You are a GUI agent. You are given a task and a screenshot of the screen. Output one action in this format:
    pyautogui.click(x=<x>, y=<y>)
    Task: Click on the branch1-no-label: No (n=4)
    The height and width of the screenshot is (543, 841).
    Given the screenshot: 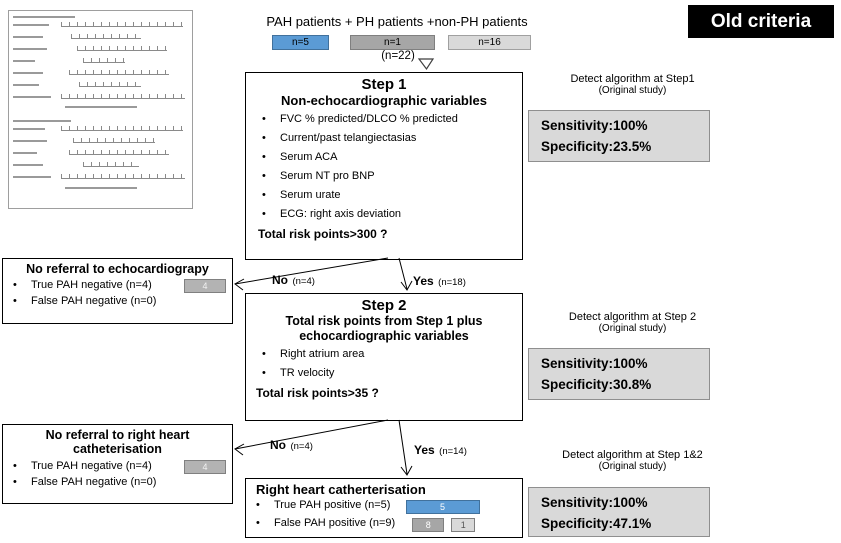 What is the action you would take?
    pyautogui.click(x=293, y=280)
    